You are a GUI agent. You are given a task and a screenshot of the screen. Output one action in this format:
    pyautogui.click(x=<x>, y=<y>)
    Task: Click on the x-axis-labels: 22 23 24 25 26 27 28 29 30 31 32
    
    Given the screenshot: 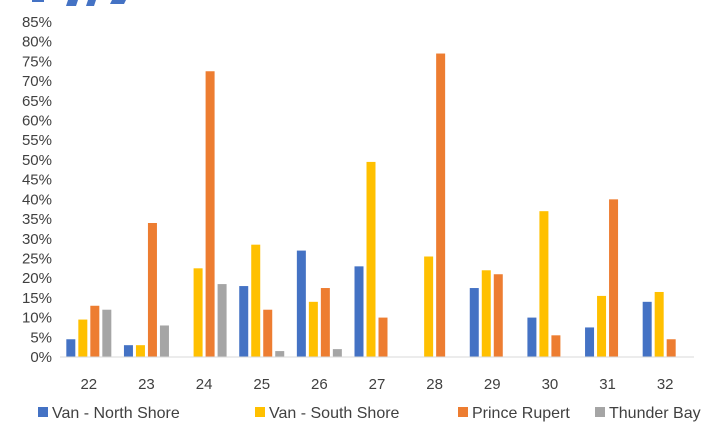 What is the action you would take?
    pyautogui.click(x=376, y=384)
    